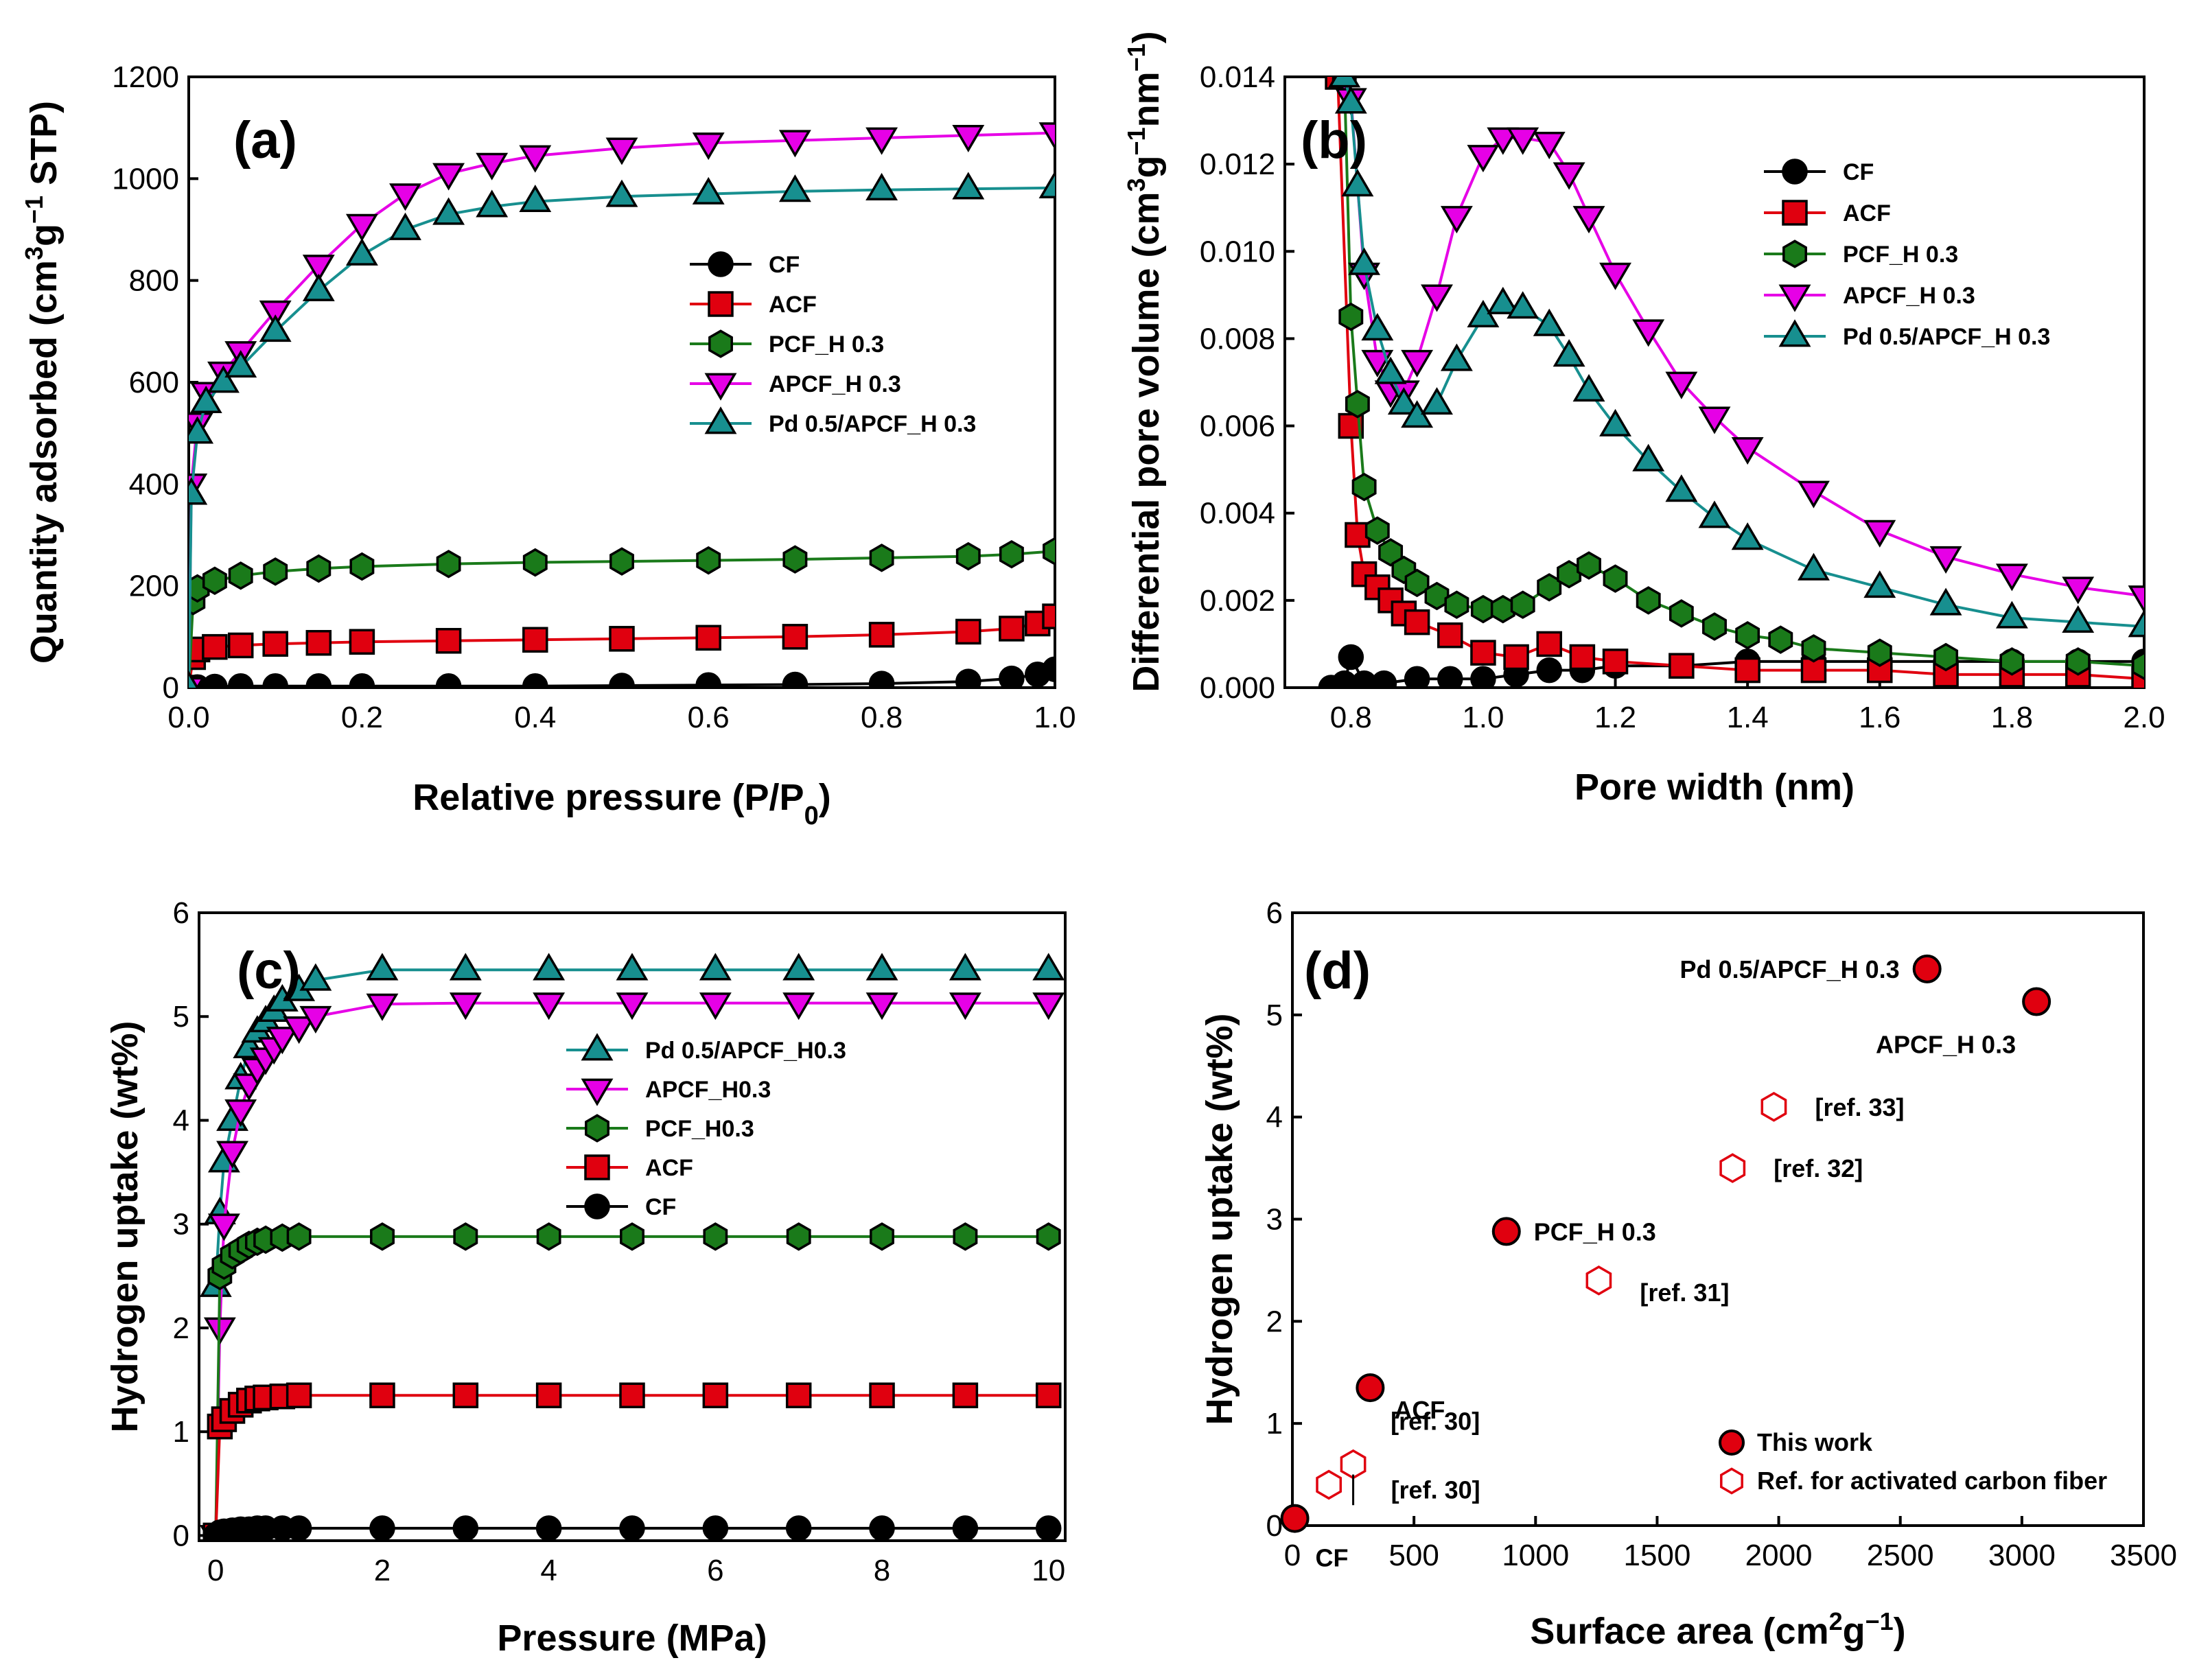 This screenshot has width=2197, height=1680. I want to click on y-tick-label: 0, so click(171, 688).